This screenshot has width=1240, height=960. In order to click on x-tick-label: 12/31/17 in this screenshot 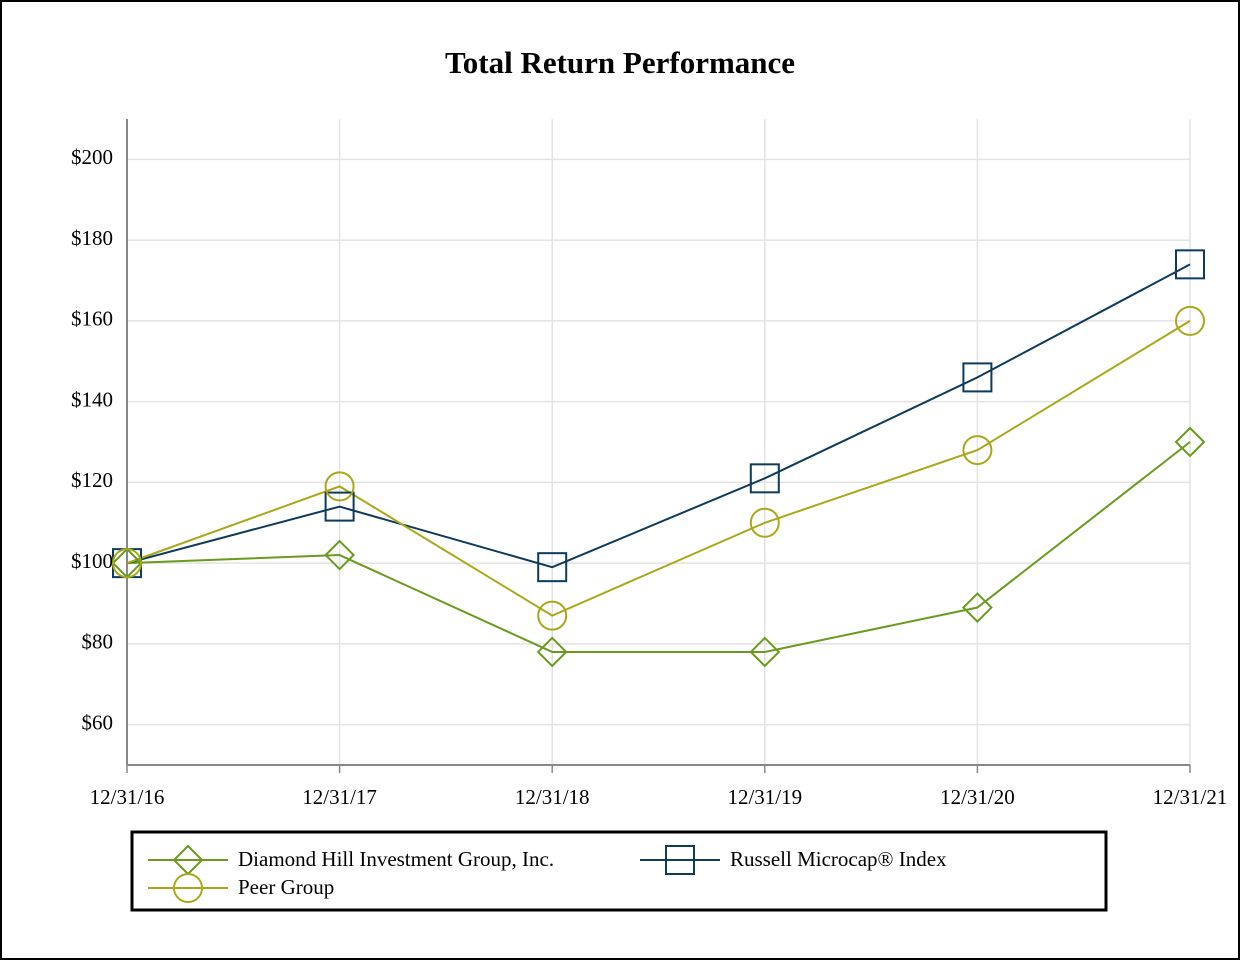, I will do `click(339, 797)`.